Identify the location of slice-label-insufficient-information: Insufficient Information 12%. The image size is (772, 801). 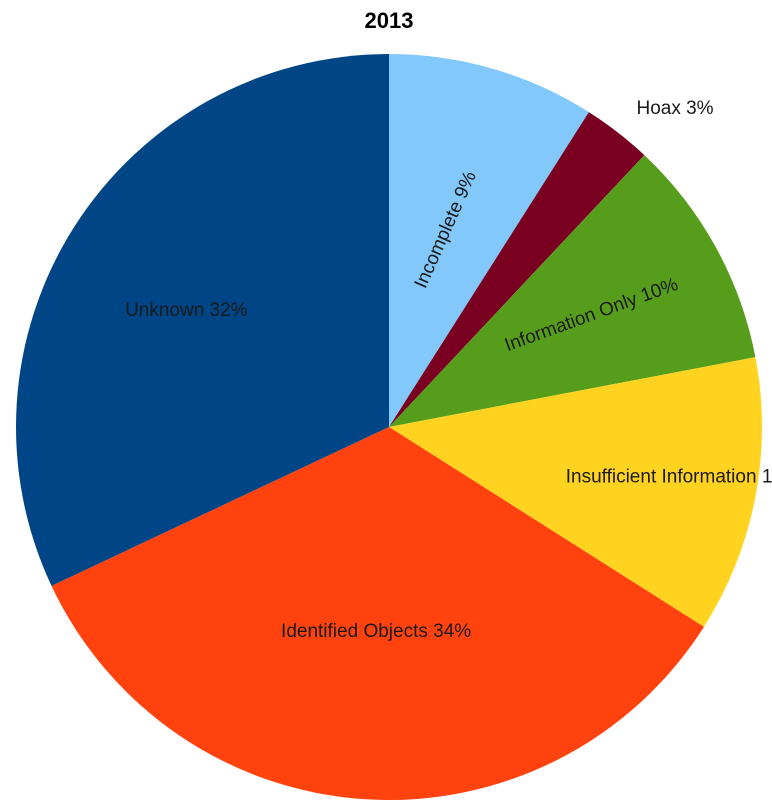
(669, 476).